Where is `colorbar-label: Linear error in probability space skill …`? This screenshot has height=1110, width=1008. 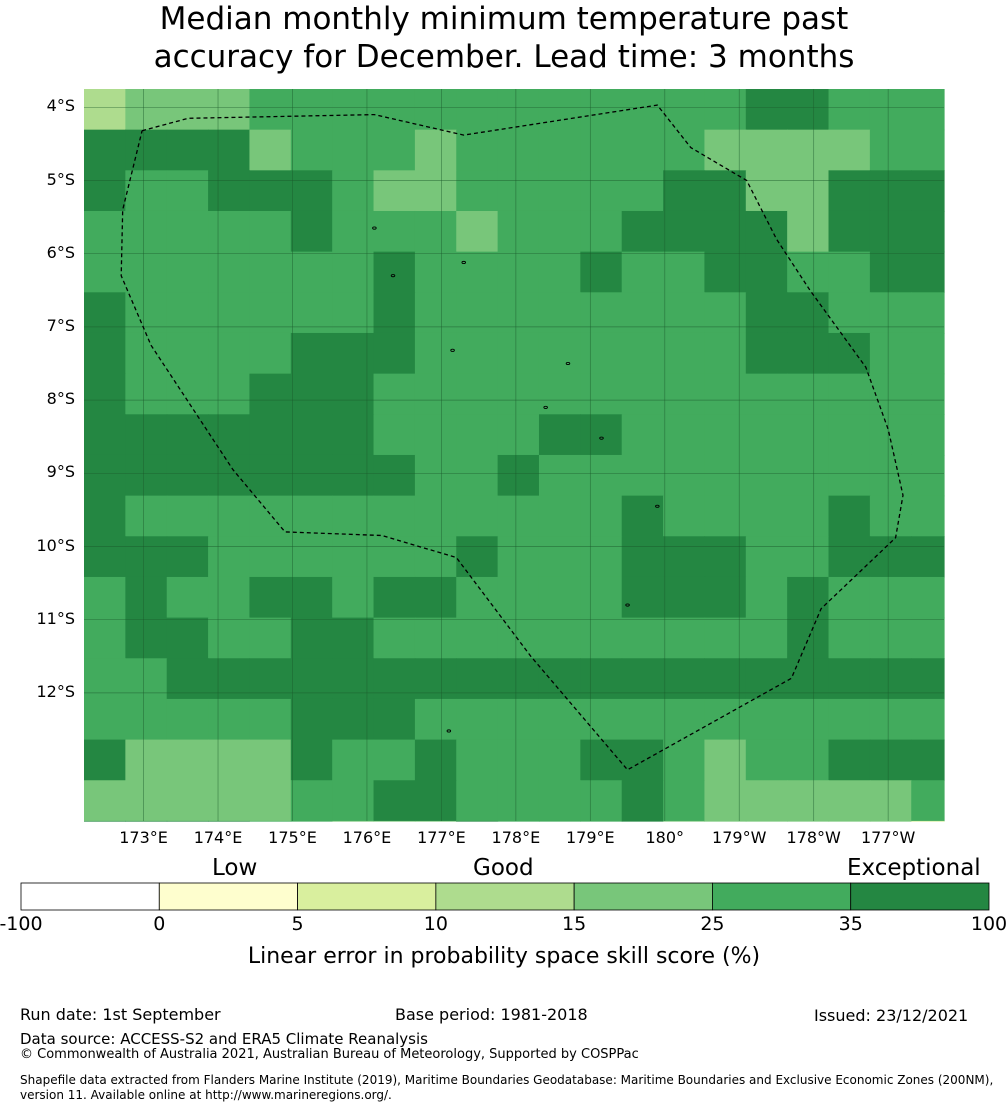
colorbar-label: Linear error in probability space skill … is located at coordinates (504, 956).